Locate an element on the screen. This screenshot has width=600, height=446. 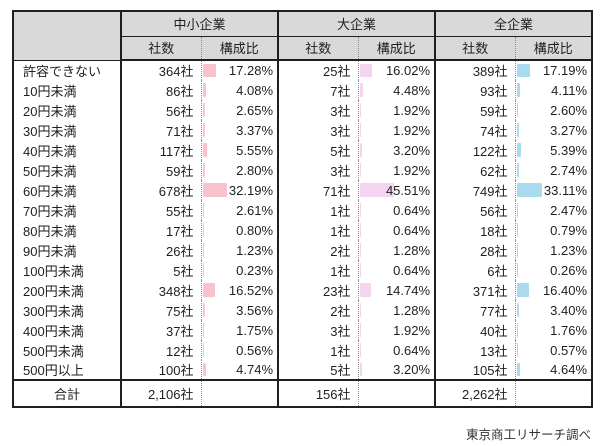
sme-ratio-cell: 2.65% is located at coordinates (239, 110).